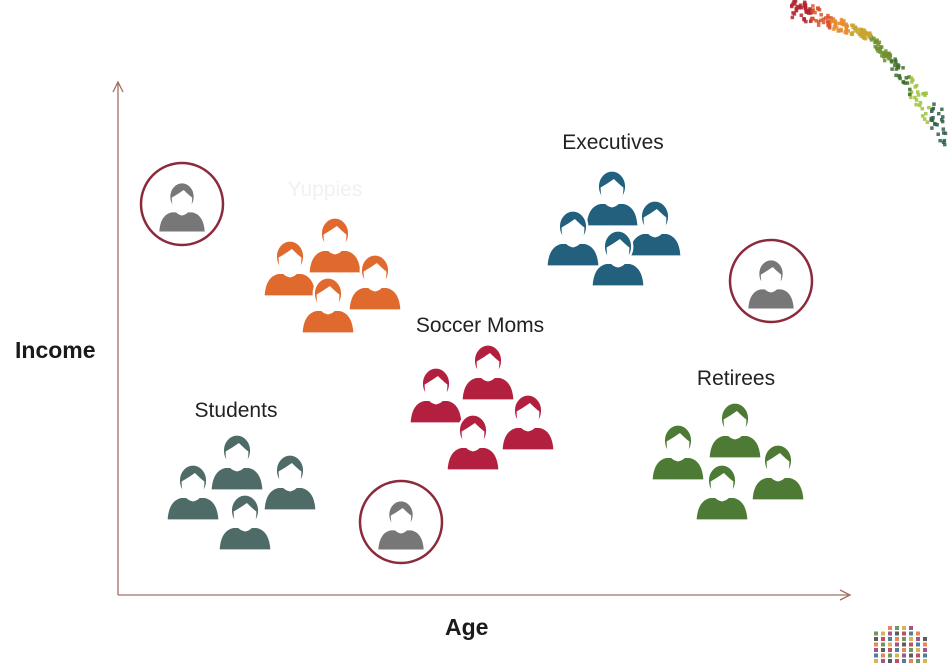 Image resolution: width=948 pixels, height=663 pixels. What do you see at coordinates (482, 407) in the screenshot?
I see `segment-group-soccer-moms` at bounding box center [482, 407].